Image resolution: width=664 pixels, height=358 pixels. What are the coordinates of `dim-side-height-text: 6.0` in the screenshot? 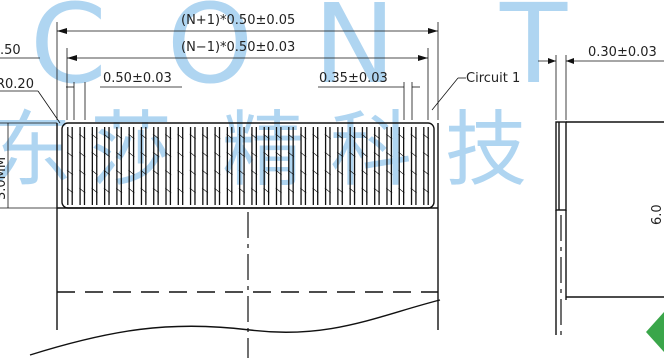 It's located at (657, 214).